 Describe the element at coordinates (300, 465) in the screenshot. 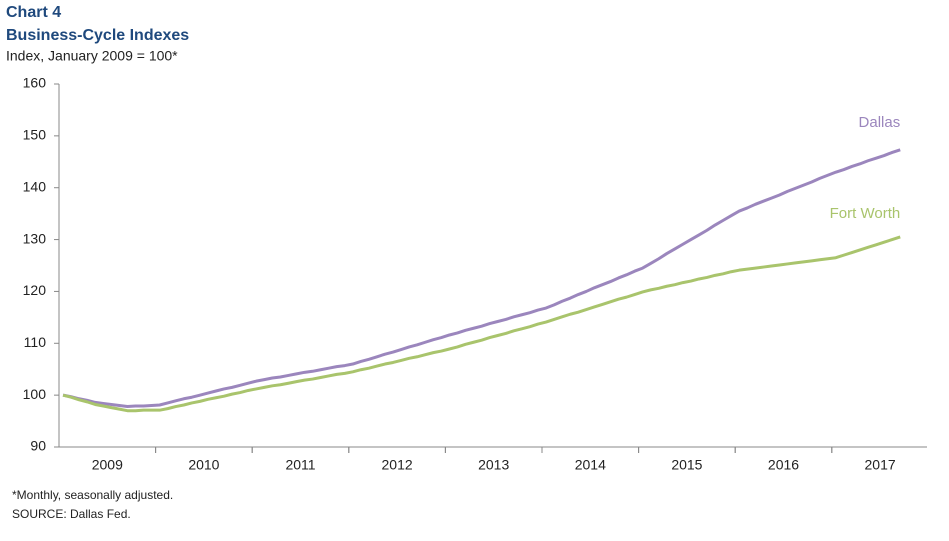

I see `x-tick-label: 2011` at that location.